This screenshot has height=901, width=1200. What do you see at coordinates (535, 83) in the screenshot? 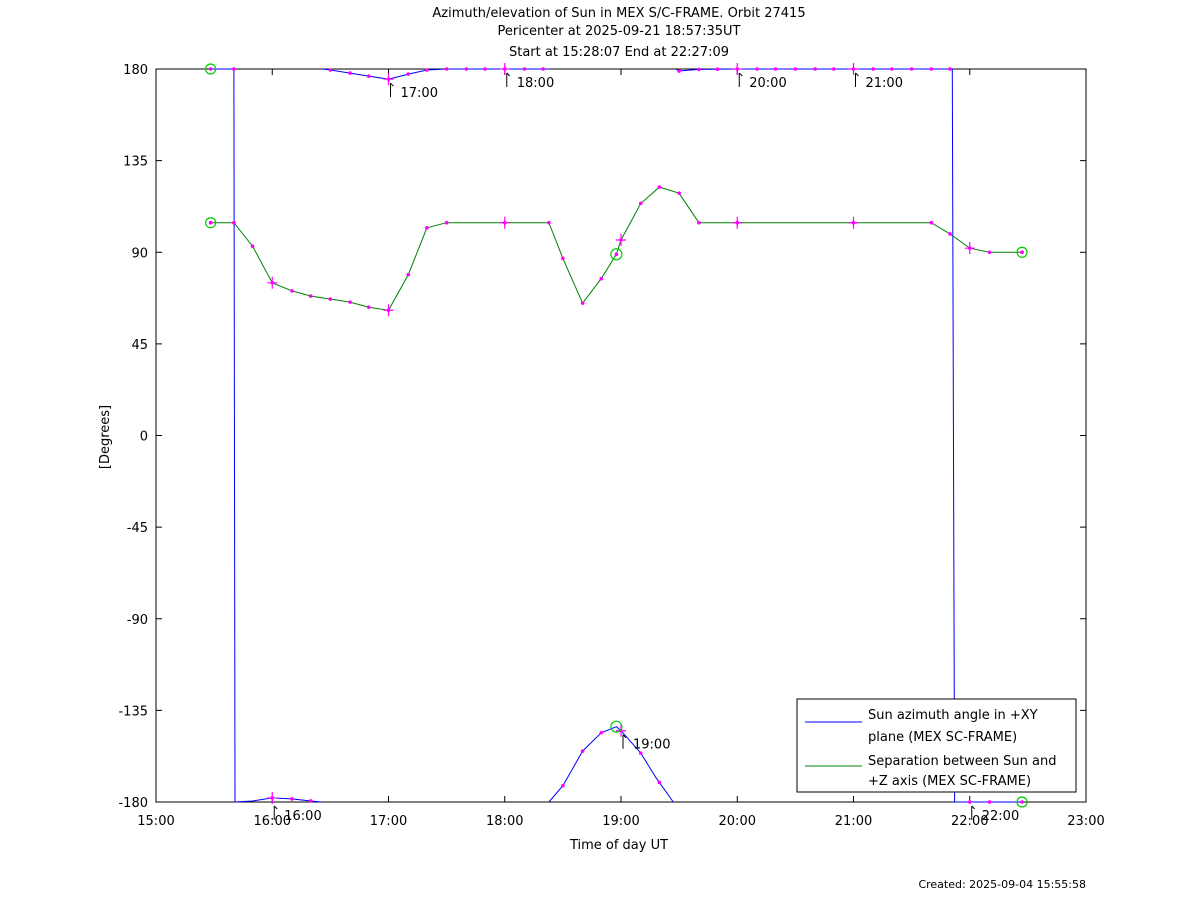
I see `hour-annotation-label-2: 18:00` at bounding box center [535, 83].